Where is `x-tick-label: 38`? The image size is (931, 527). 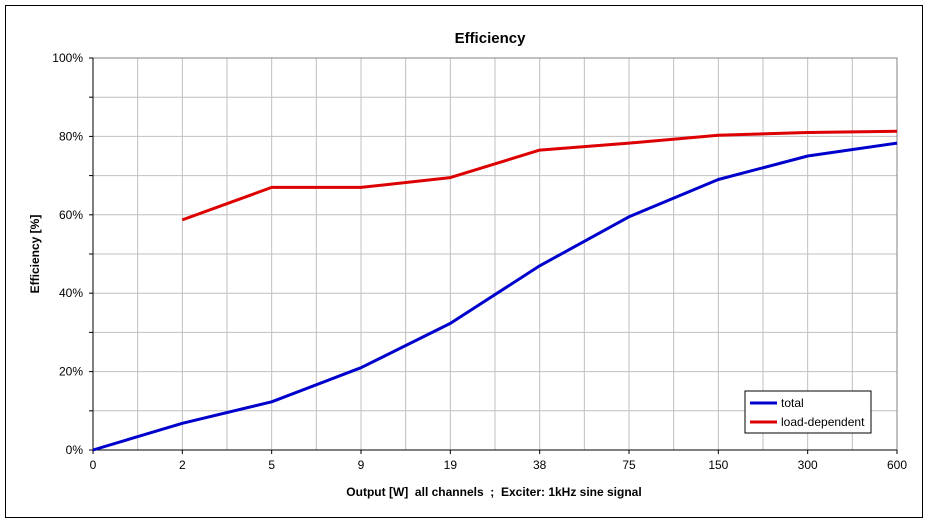 x-tick-label: 38 is located at coordinates (540, 465).